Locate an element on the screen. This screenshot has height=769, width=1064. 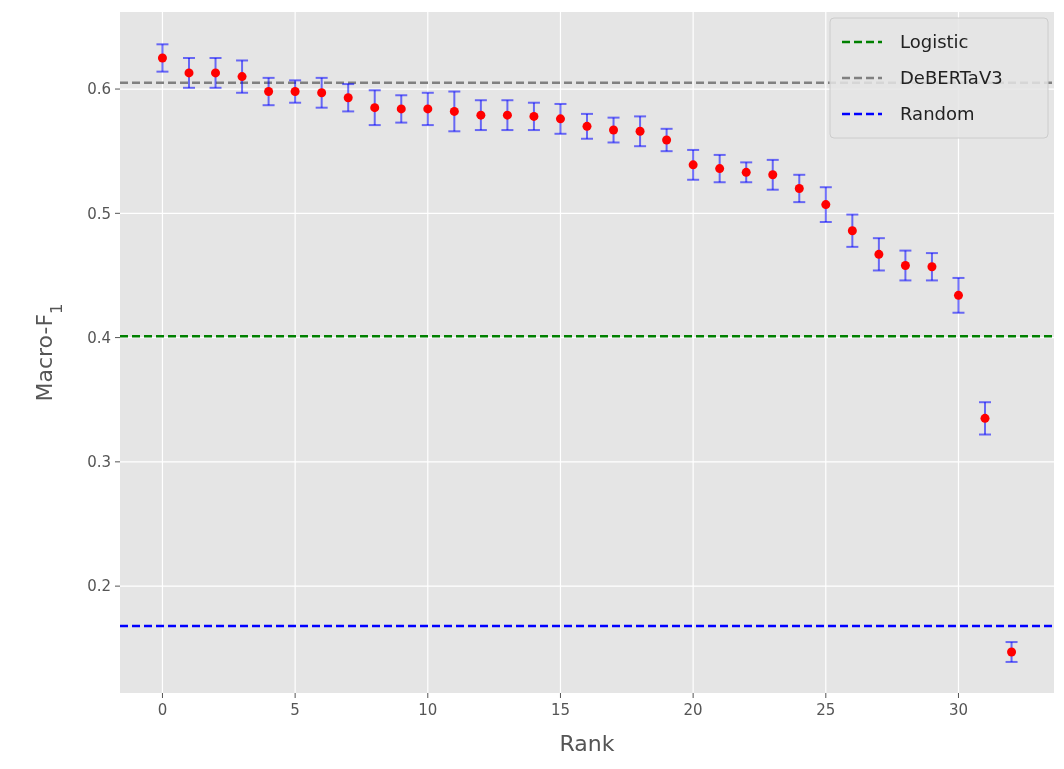
y-tick-label: 0.5 is located at coordinates (99, 213).